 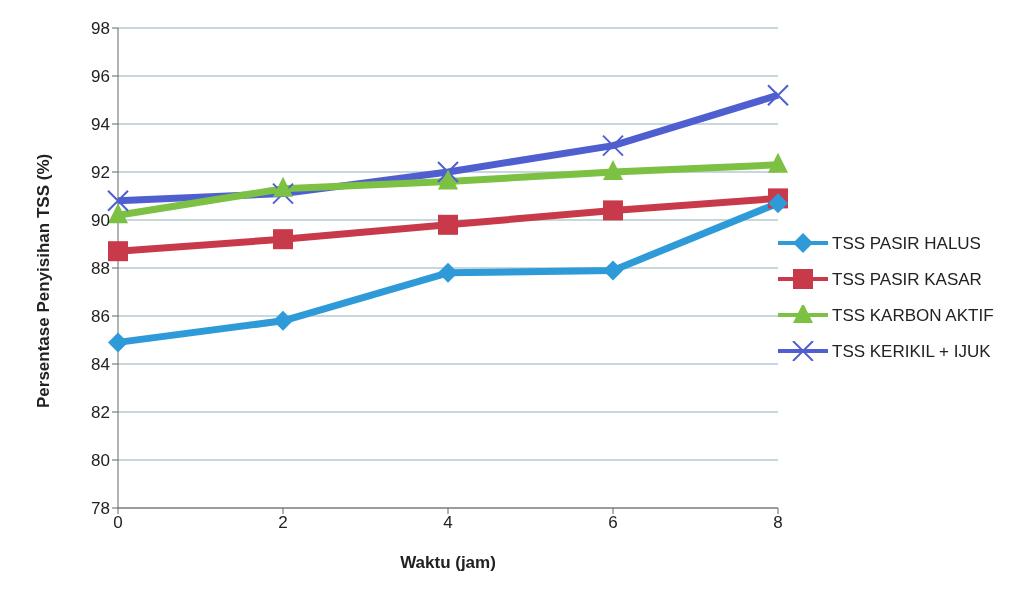 I want to click on y-tick-label: 88, so click(x=100, y=269).